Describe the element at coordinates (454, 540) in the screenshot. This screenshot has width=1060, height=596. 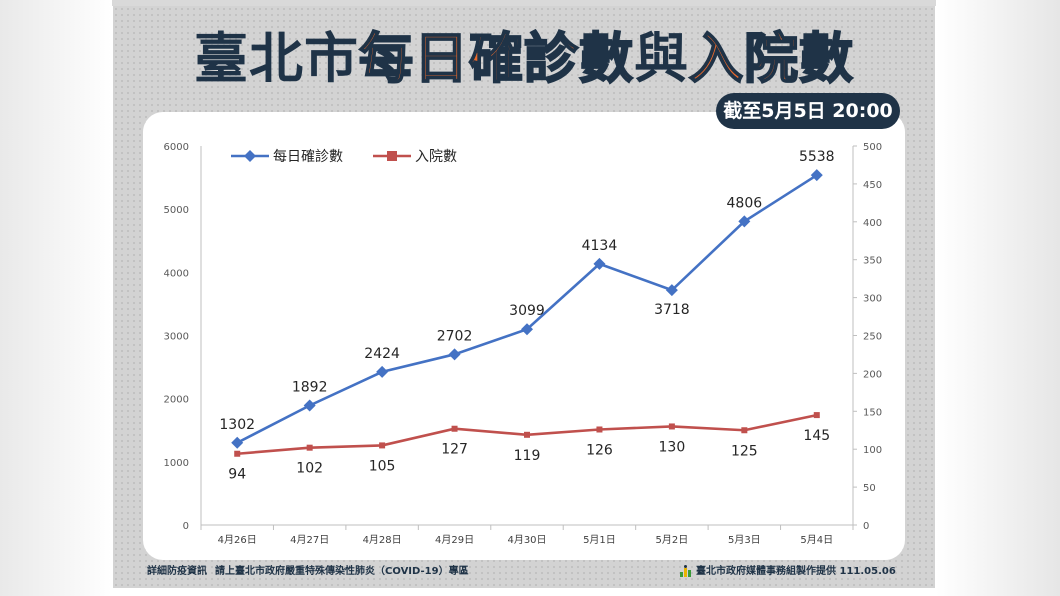
I see `x-tick-label: 4月29日` at that location.